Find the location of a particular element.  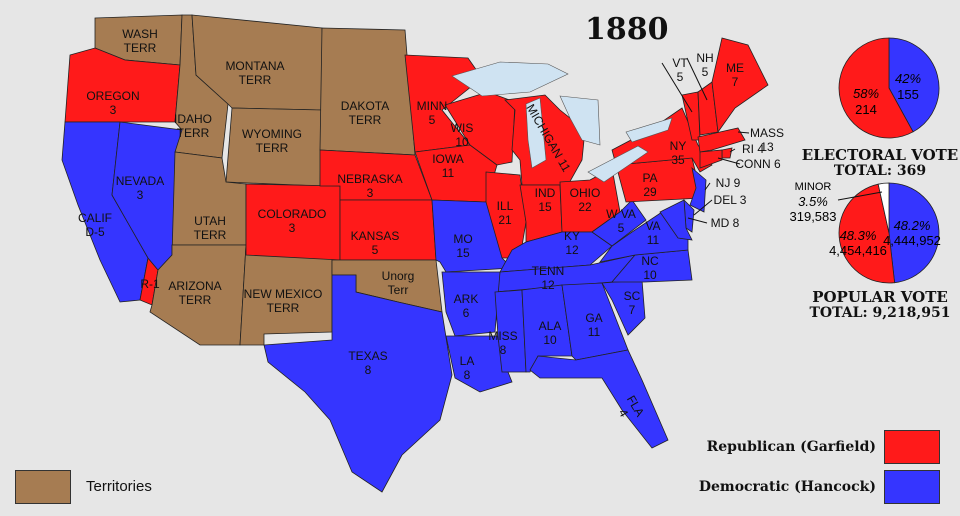

leader-line-md is located at coordinates (697, 220).